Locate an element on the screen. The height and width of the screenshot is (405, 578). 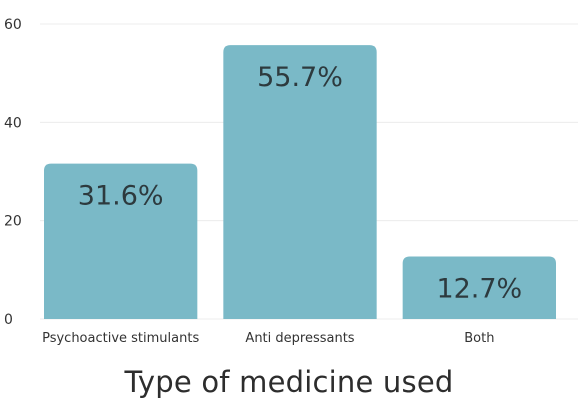
y-tick-label: 40 is located at coordinates (13, 123).